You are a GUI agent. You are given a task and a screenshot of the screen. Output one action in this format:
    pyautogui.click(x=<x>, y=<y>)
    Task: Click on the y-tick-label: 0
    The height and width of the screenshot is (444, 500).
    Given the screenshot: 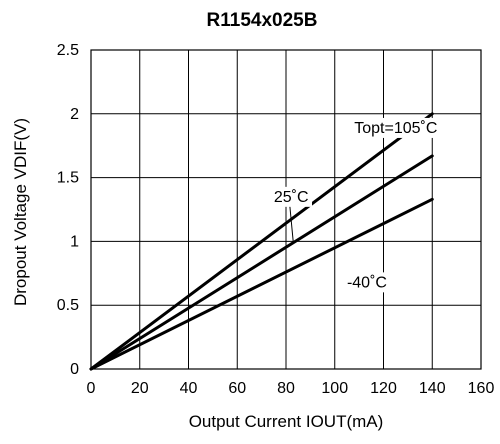 What is the action you would take?
    pyautogui.click(x=74, y=369)
    